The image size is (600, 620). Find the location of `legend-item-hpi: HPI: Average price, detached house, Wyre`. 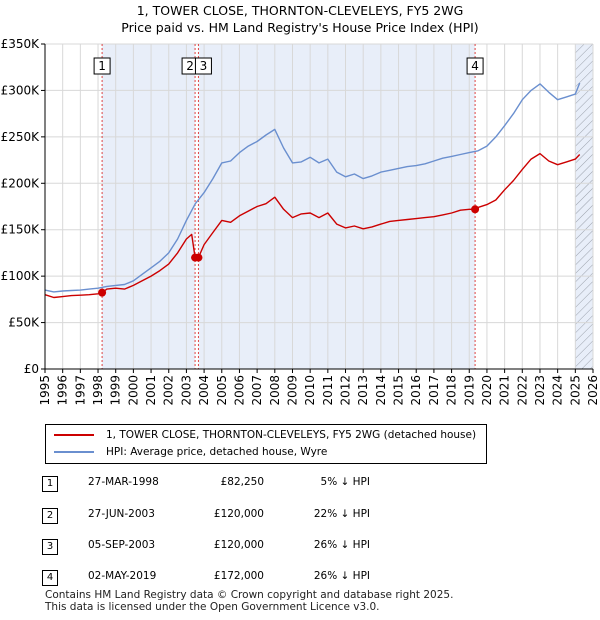

legend-item-hpi: HPI: Average price, detached house, Wyre is located at coordinates (190, 452).